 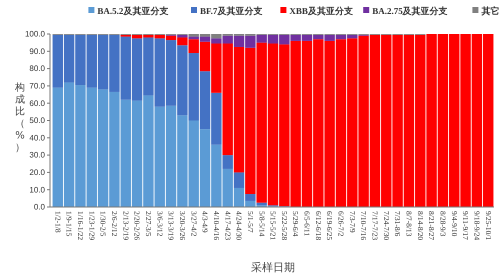 I want to click on y-tick-label: 20.0, so click(x=37, y=172).